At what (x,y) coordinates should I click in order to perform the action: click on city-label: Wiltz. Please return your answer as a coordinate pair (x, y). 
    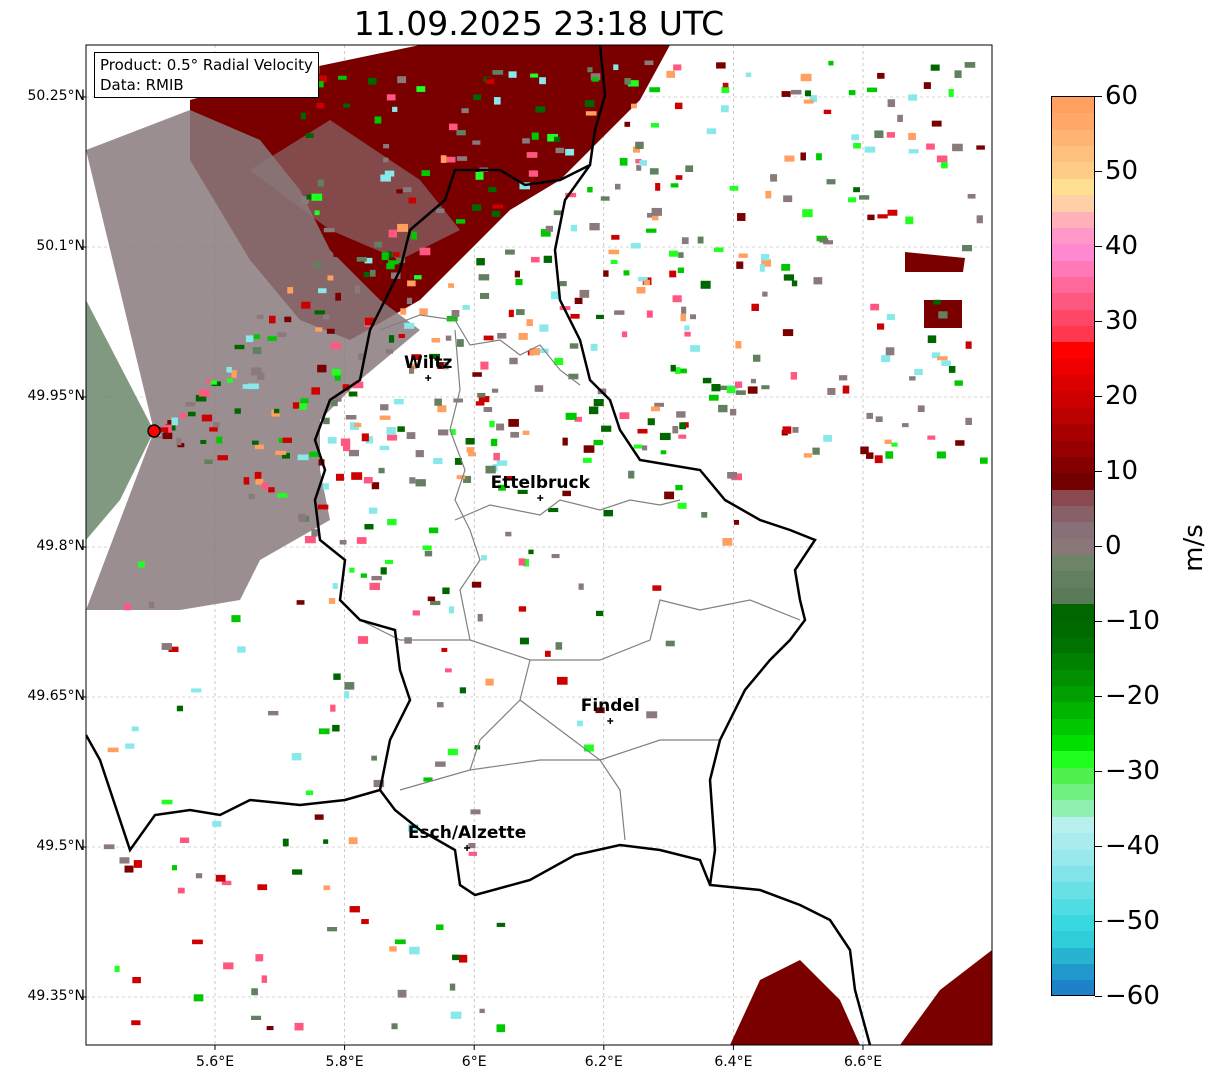
    Looking at the image, I should click on (428, 363).